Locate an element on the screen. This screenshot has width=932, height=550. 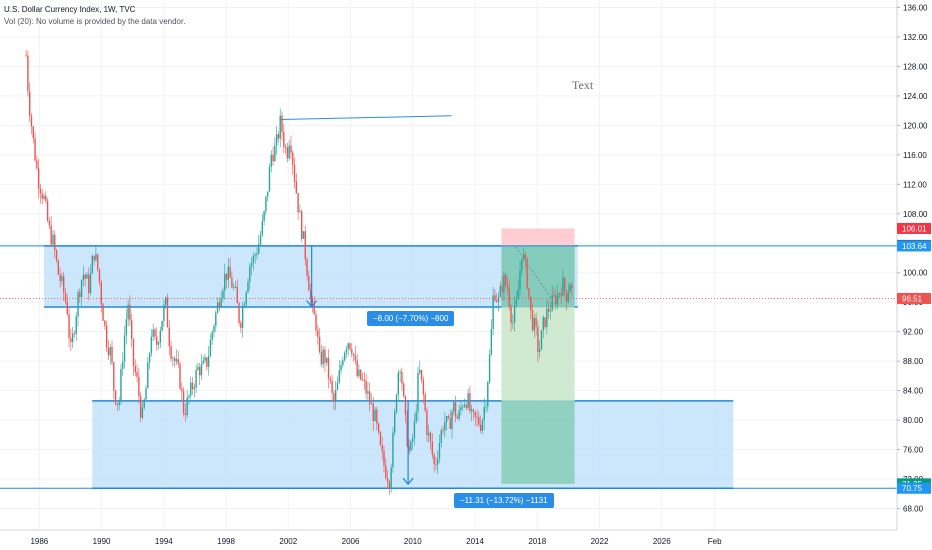
x-tick-label: 2014 is located at coordinates (475, 541).